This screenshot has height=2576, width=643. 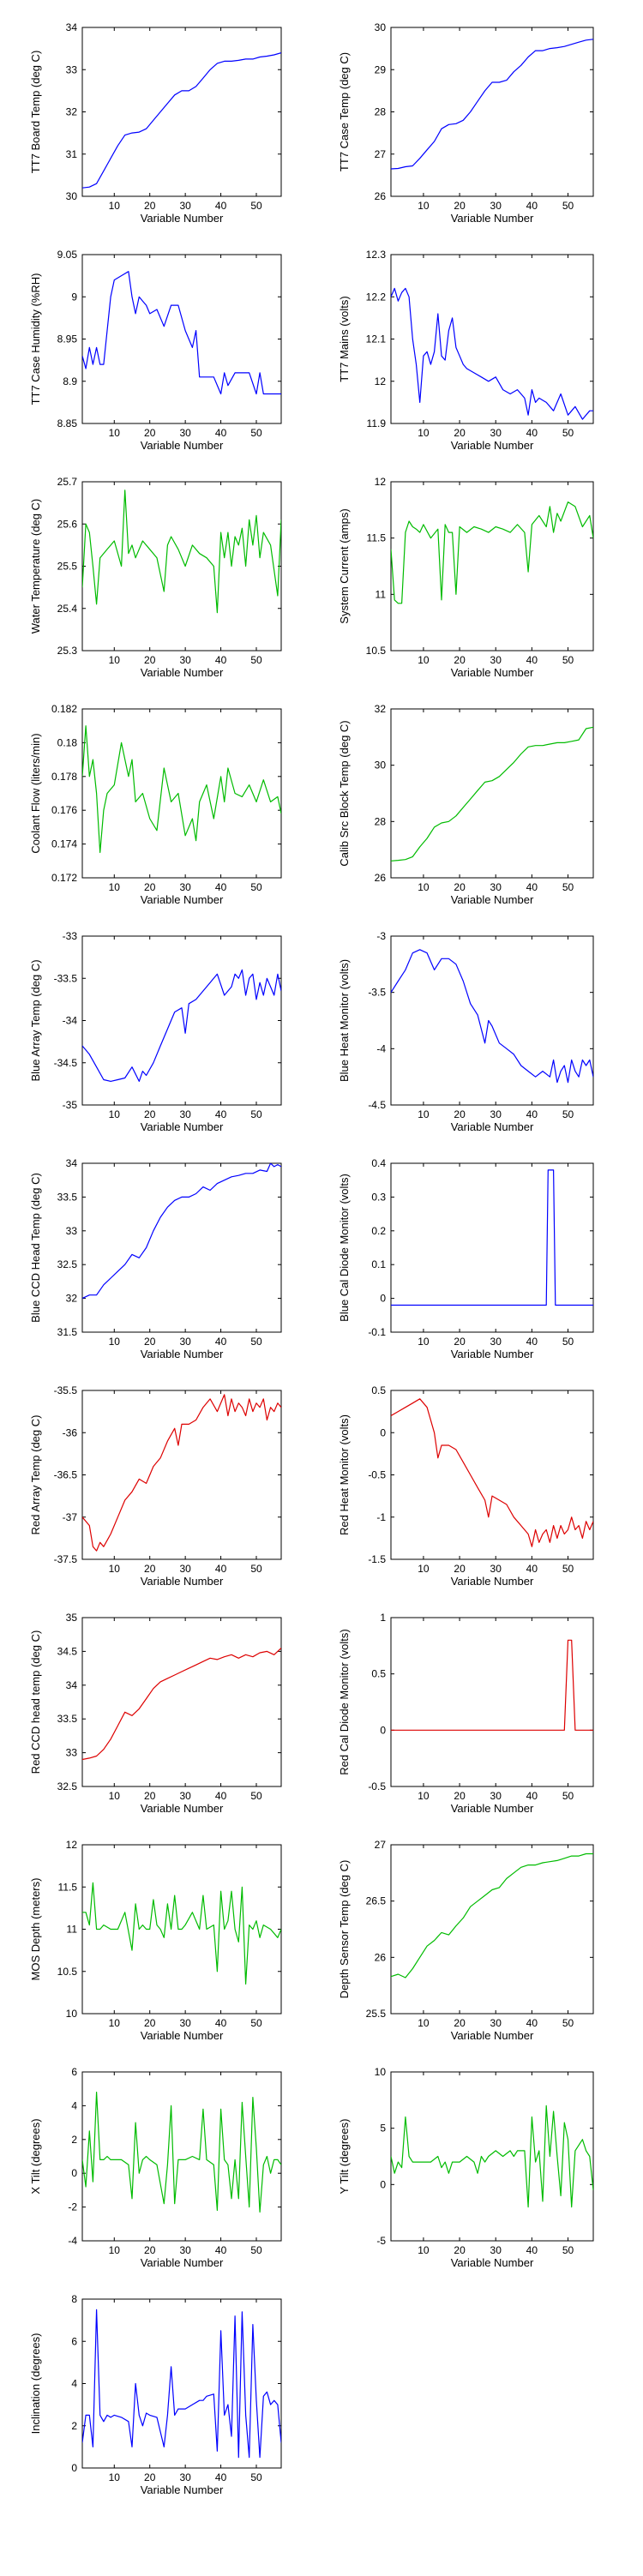 What do you see at coordinates (66, 1390) in the screenshot?
I see `y-tick-label: -35.5` at bounding box center [66, 1390].